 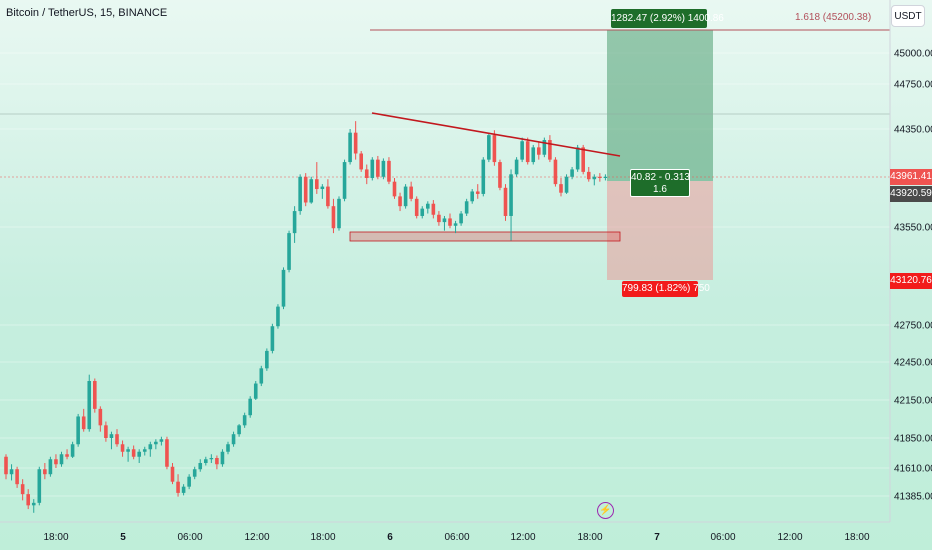 What do you see at coordinates (913, 54) in the screenshot?
I see `price-tick-label: 45000.00` at bounding box center [913, 54].